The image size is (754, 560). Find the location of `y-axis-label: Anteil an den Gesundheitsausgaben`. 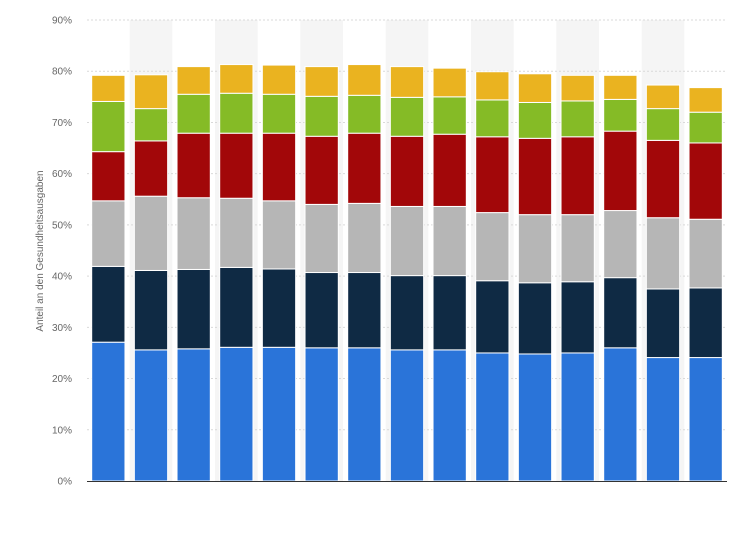

y-axis-label: Anteil an den Gesundheitsausgaben is located at coordinates (40, 250).